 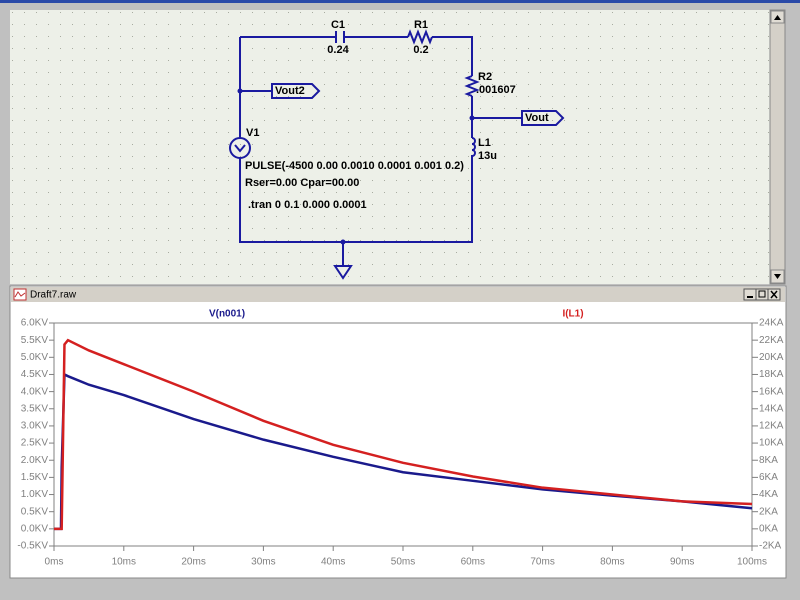 What do you see at coordinates (35, 511) in the screenshot?
I see `y-tick-label: 0.5KV` at bounding box center [35, 511].